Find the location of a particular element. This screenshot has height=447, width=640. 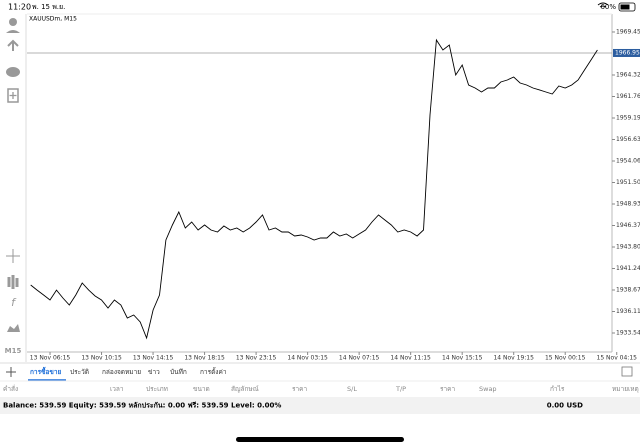

add-button is located at coordinates (11, 372).